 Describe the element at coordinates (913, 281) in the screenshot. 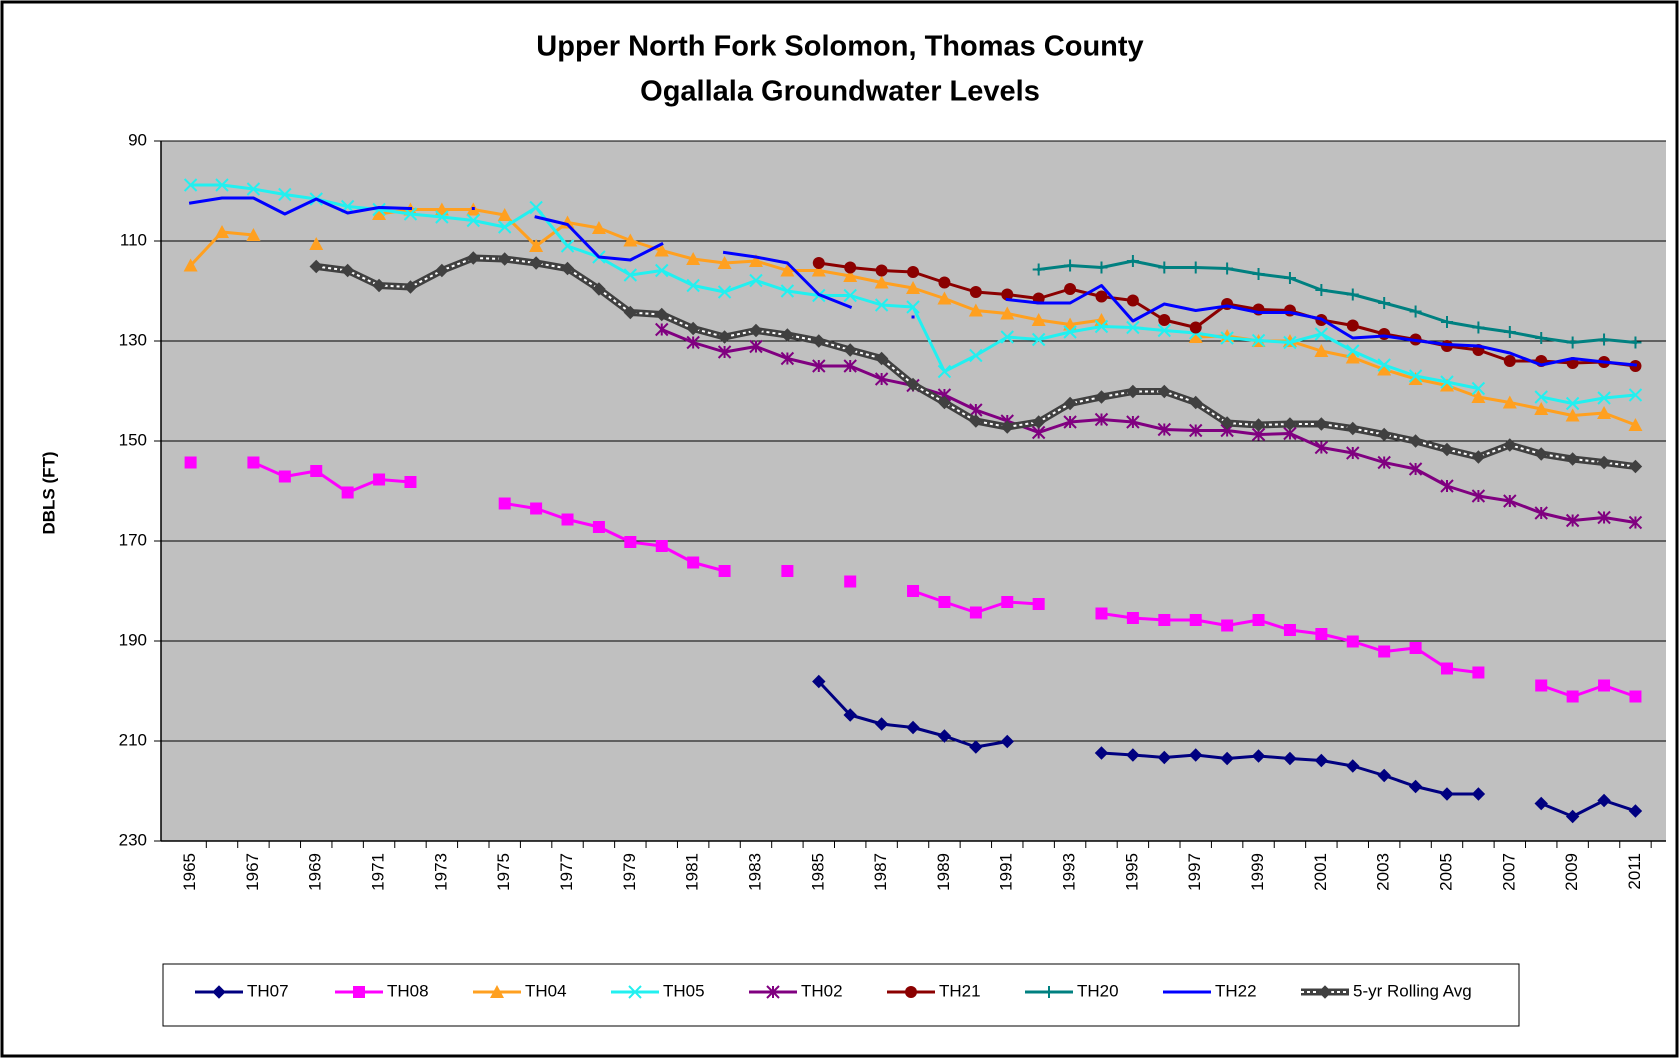

I see `line` at that location.